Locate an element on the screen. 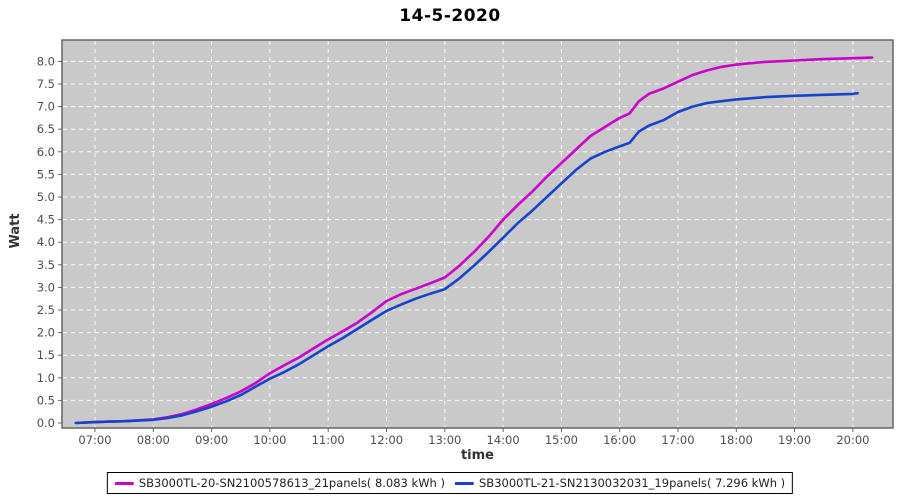 The width and height of the screenshot is (900, 500). x-tick-label: 08:00 is located at coordinates (153, 440).